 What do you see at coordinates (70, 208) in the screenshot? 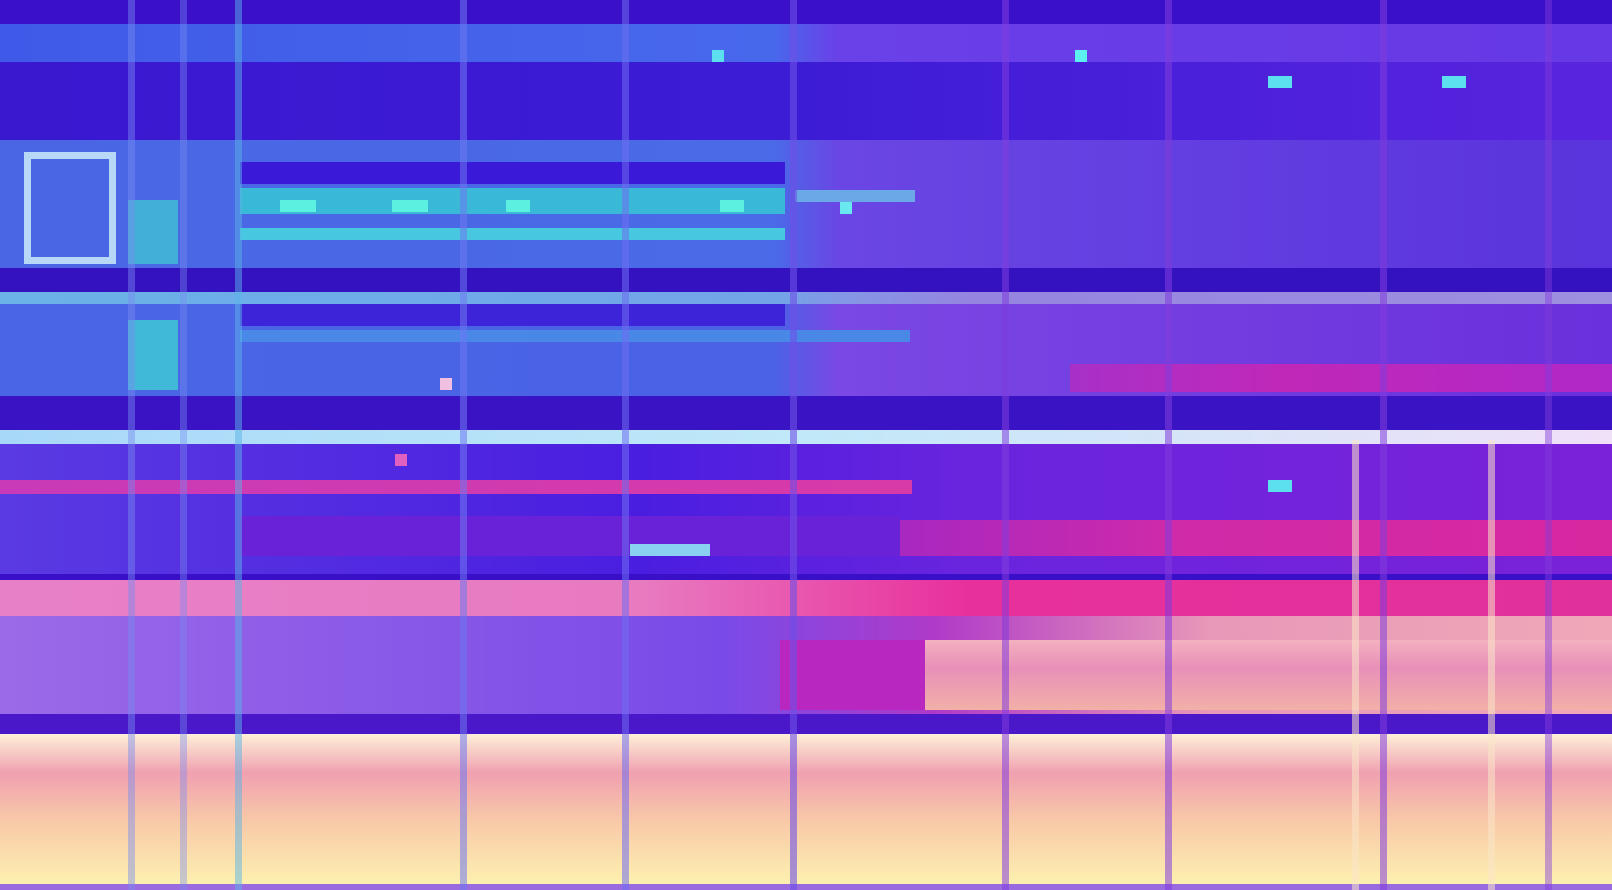
I see `square-outline-icon` at bounding box center [70, 208].